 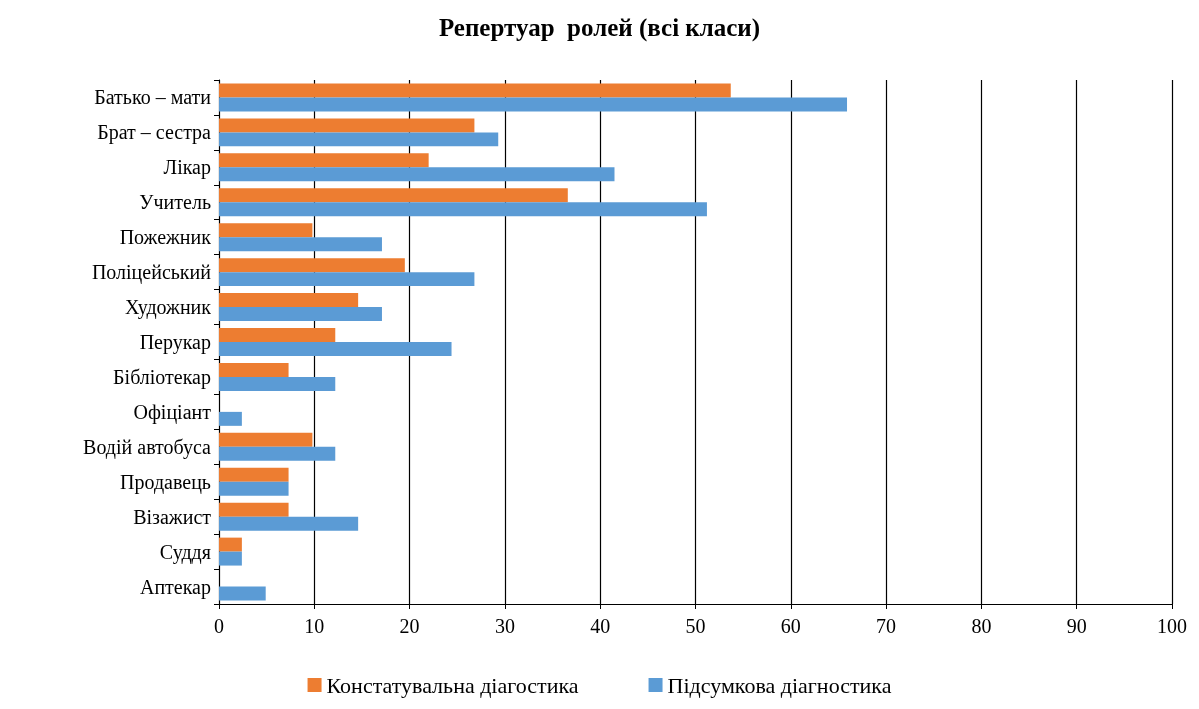 I want to click on y-tick-label: Брат – сестра, so click(x=154, y=133).